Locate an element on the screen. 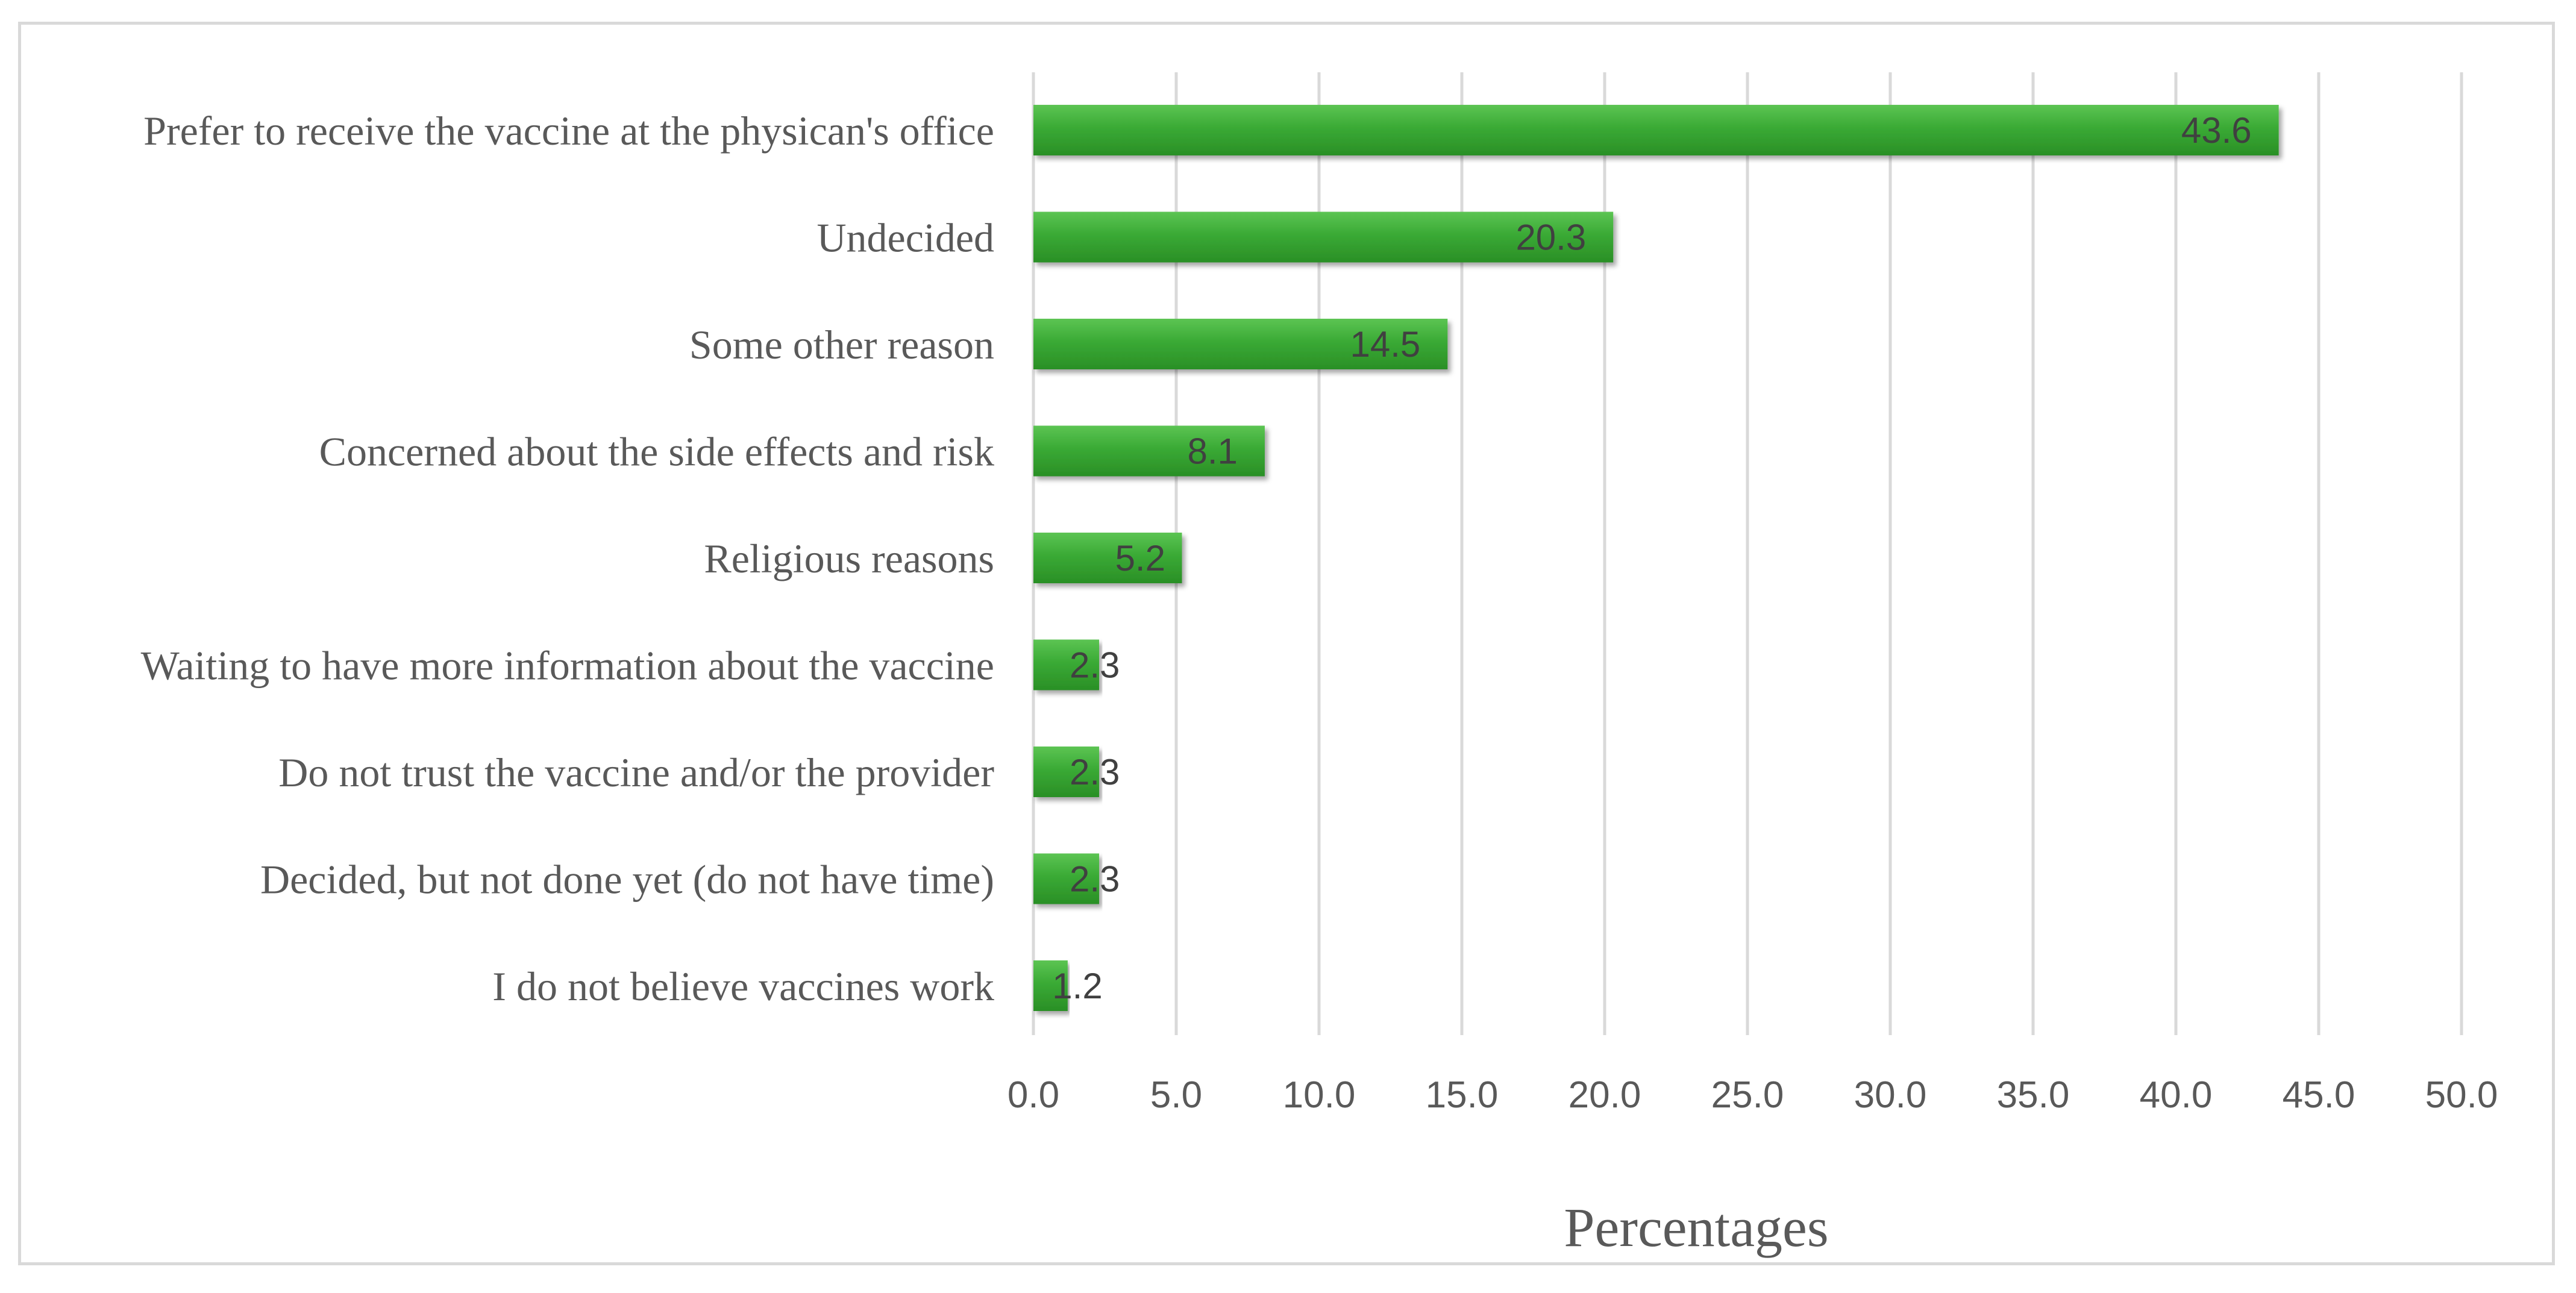  category-label: I do not believe vaccines work is located at coordinates (743, 986).